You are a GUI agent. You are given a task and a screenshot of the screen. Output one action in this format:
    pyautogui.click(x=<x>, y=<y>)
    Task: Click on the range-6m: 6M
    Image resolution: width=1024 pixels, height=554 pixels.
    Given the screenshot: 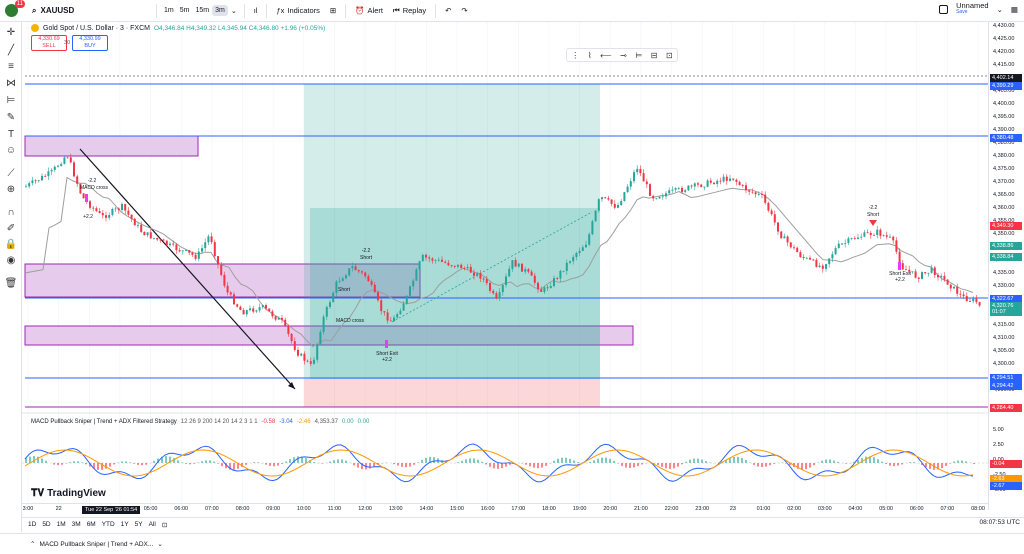 What is the action you would take?
    pyautogui.click(x=91, y=524)
    